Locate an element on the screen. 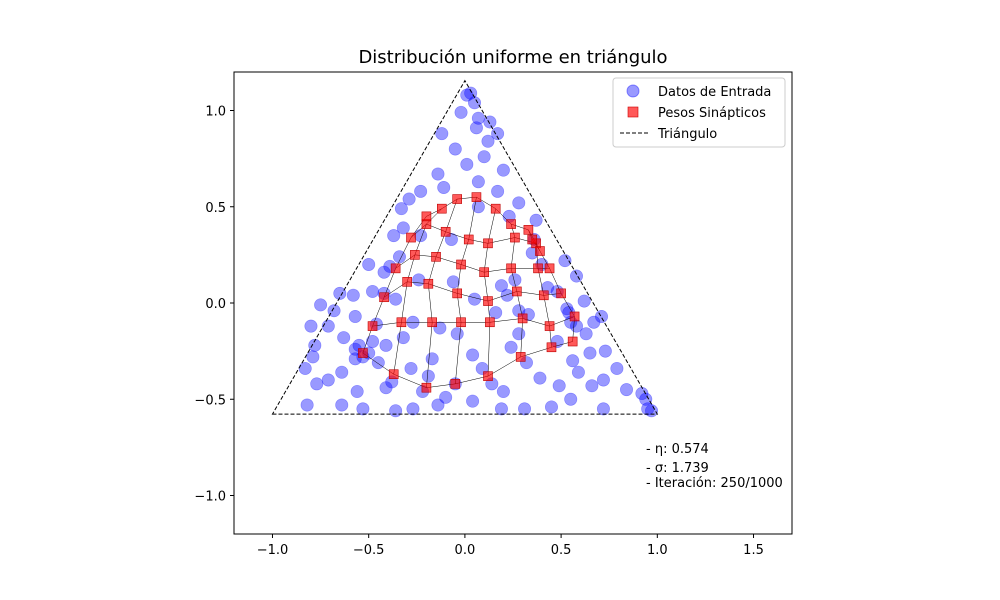 The width and height of the screenshot is (1000, 600). legend-square-marker is located at coordinates (633, 112).